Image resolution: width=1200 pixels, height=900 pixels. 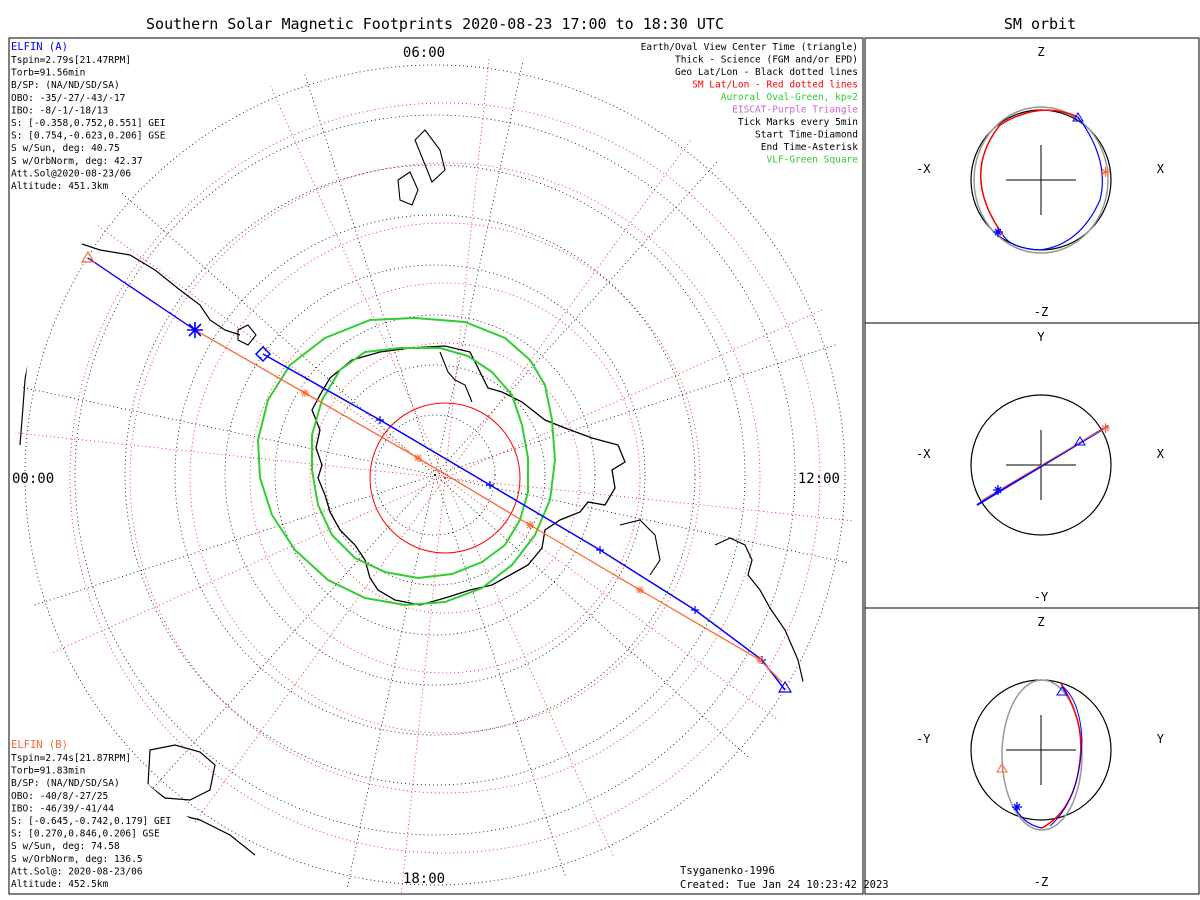 What do you see at coordinates (1066, 756) in the screenshot?
I see `orbit-a-yz-track` at bounding box center [1066, 756].